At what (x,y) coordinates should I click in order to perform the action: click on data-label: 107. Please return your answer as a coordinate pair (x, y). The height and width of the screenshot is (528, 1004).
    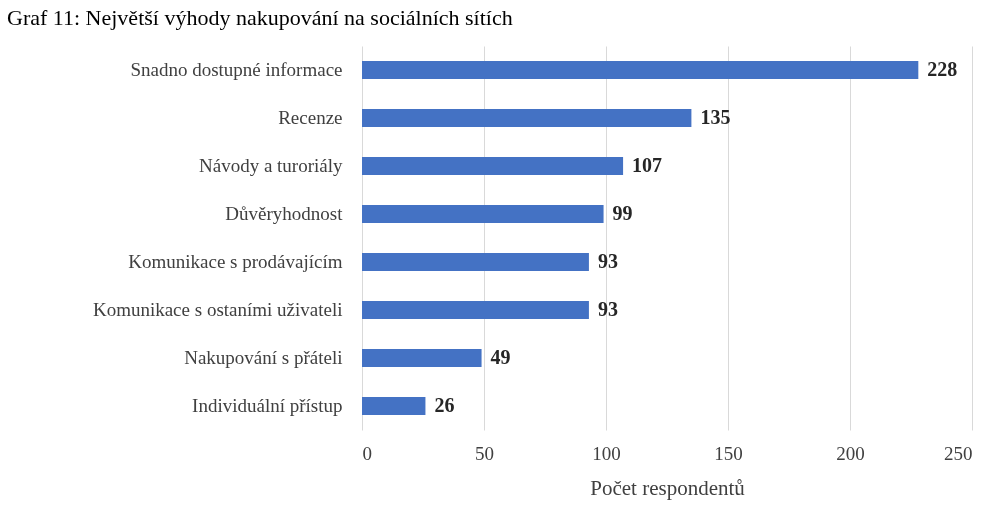
    Looking at the image, I should click on (647, 165).